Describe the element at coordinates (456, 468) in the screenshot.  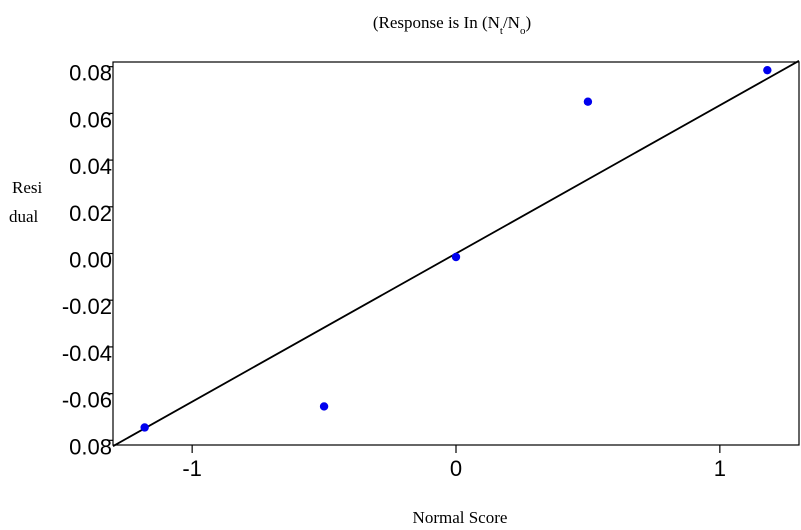
I see `x-tick-label: 0` at that location.